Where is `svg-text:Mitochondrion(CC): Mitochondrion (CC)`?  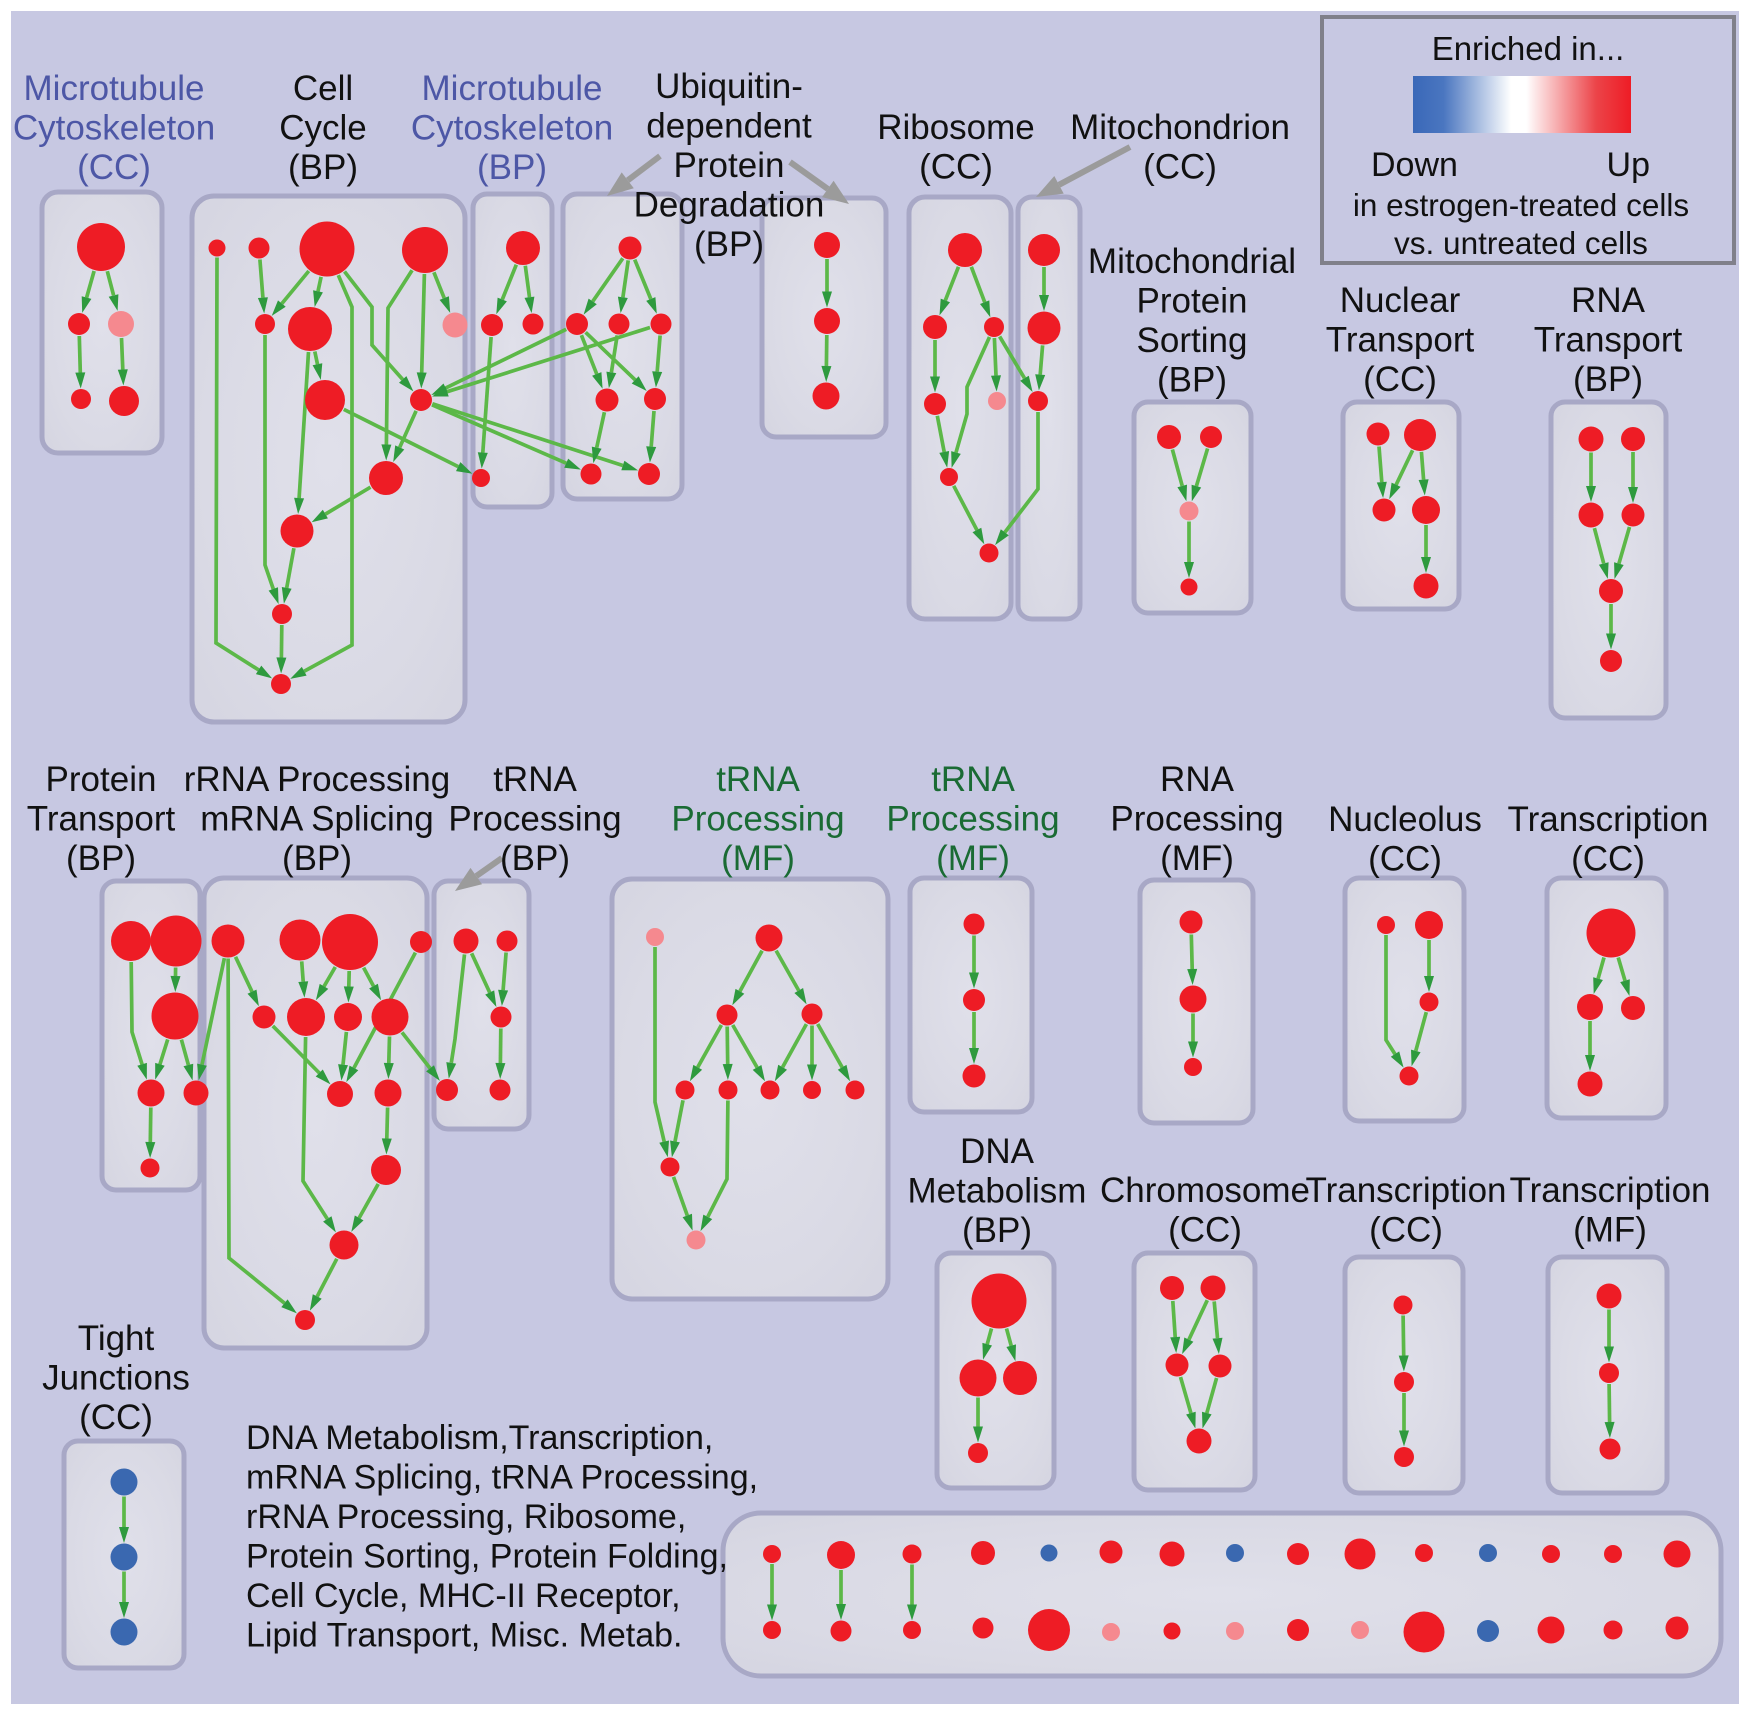 svg-text:Mitochondrion(CC): Mitochondrion (CC) is located at coordinates (1180, 147).